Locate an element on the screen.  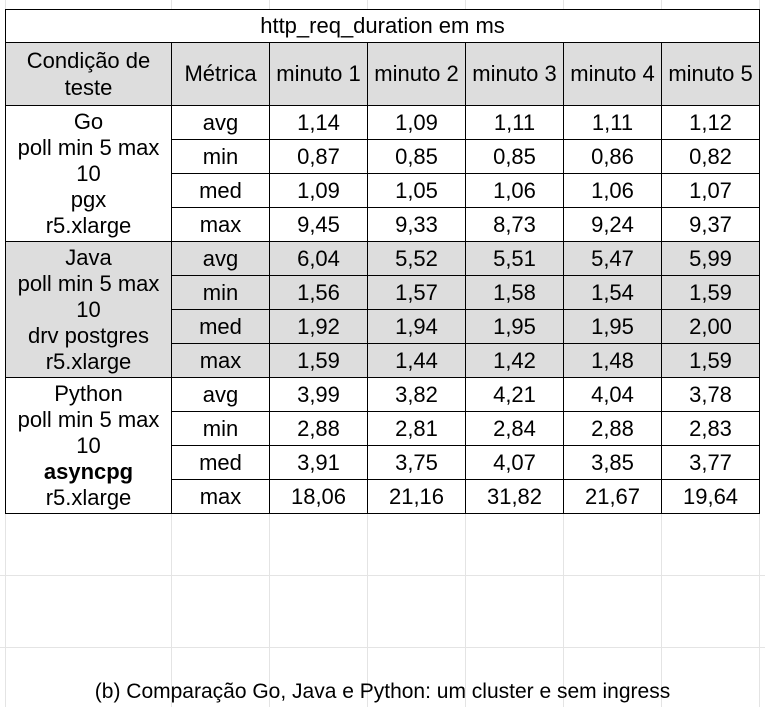
value-cell-minute-5: 1,07 is located at coordinates (710, 190).